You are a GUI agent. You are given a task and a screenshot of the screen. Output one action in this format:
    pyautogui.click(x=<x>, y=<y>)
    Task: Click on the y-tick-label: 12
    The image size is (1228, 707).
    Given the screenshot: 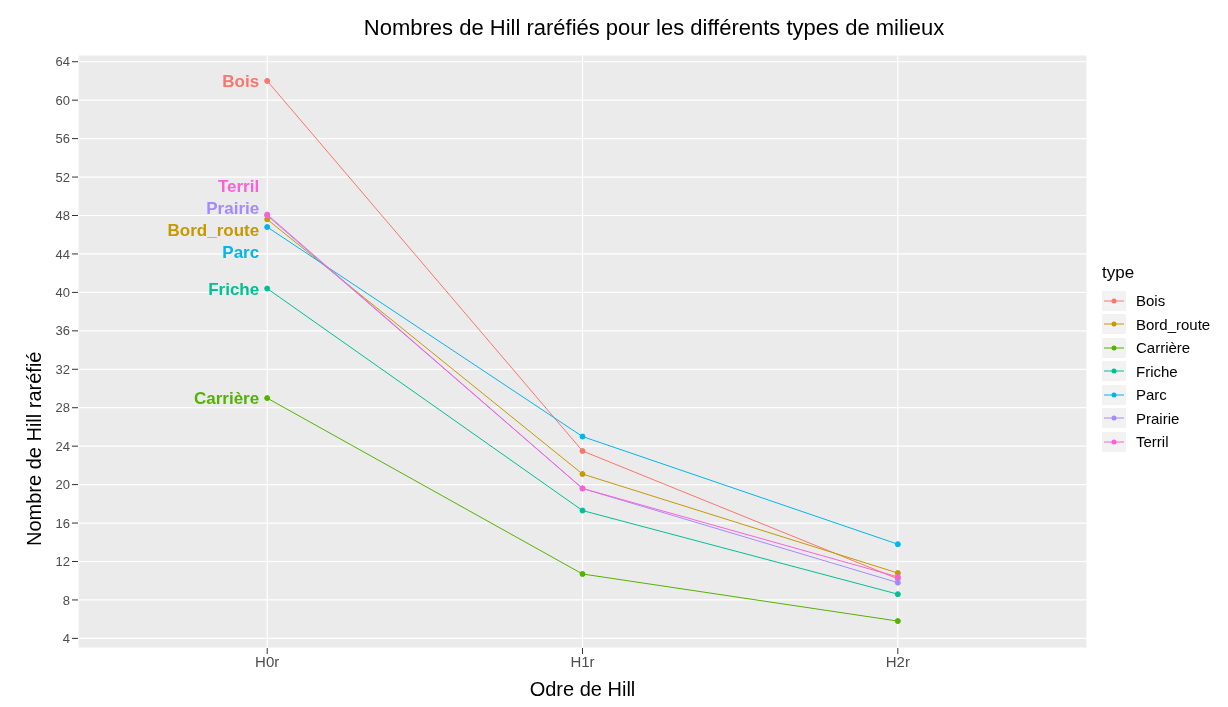 What is the action you would take?
    pyautogui.click(x=62, y=562)
    